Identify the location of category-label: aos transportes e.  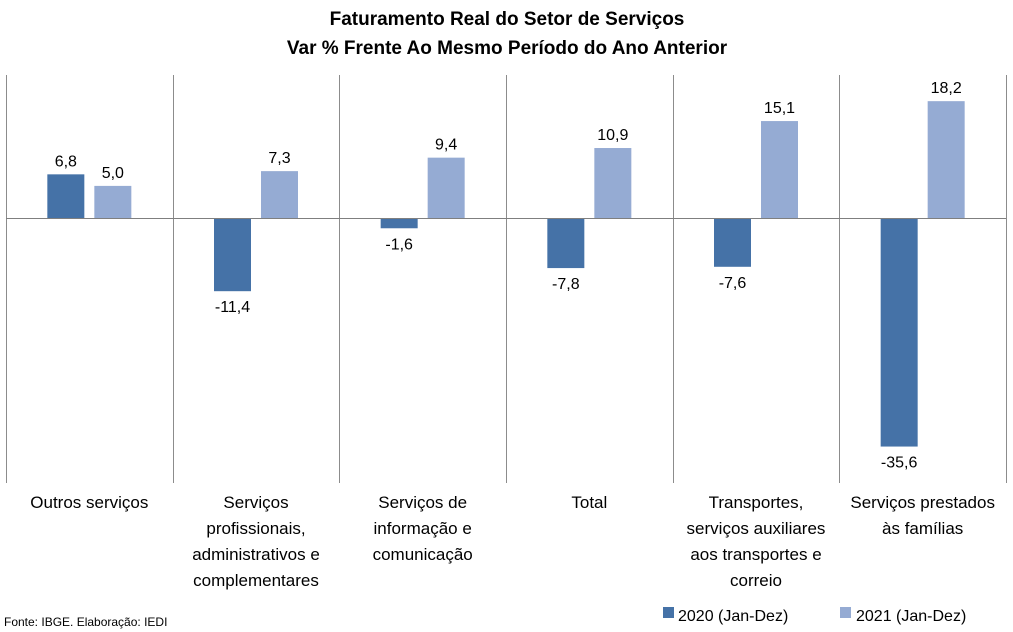
(755, 554).